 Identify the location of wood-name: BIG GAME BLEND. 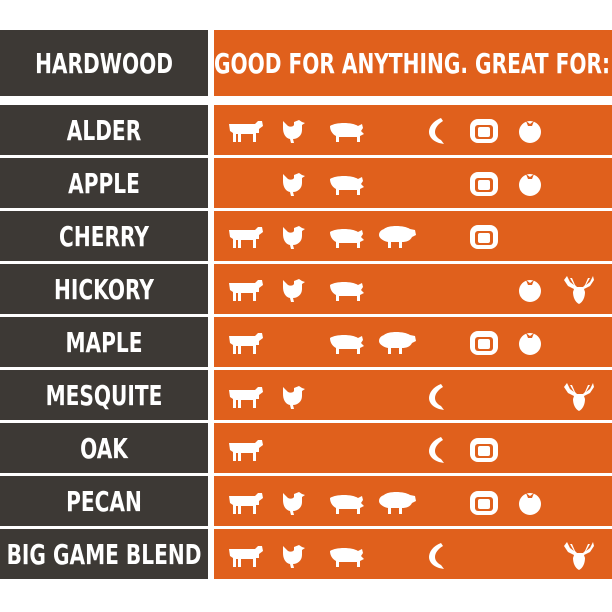
(104, 553).